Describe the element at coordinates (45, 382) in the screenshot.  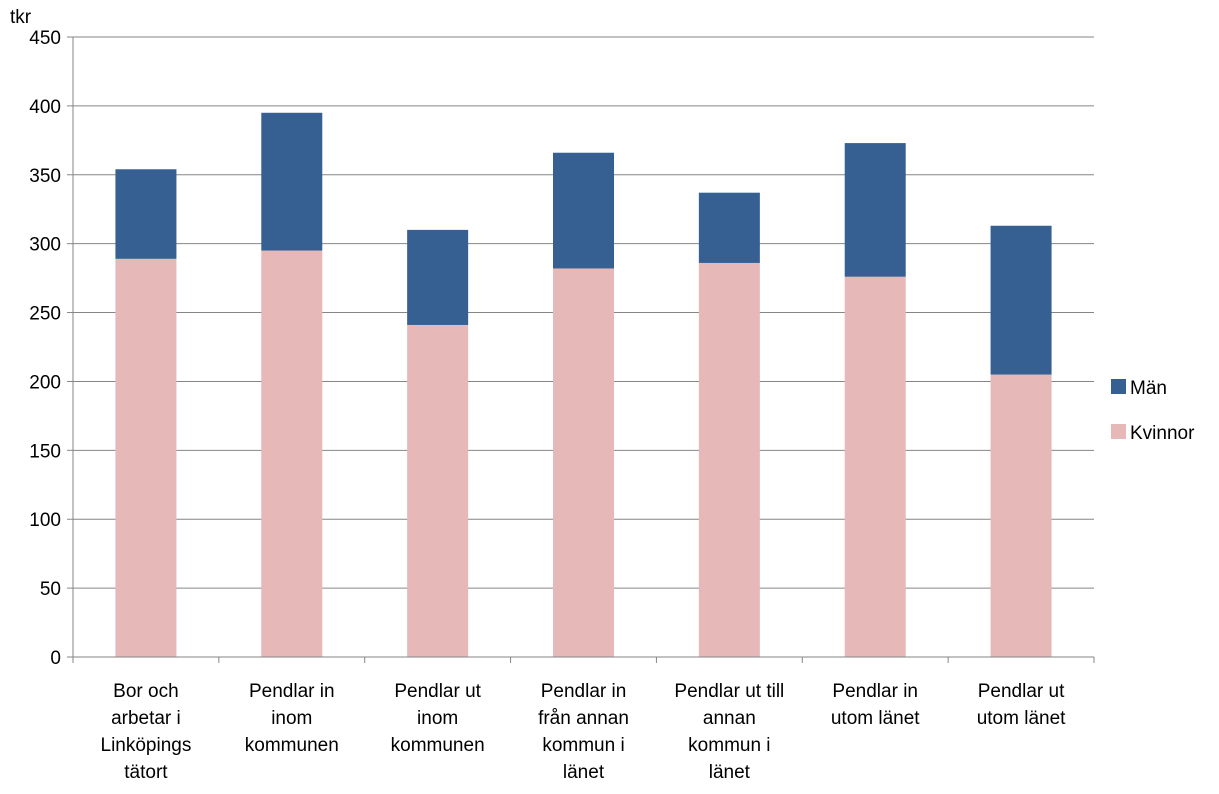
I see `y-tick-label: 200` at that location.